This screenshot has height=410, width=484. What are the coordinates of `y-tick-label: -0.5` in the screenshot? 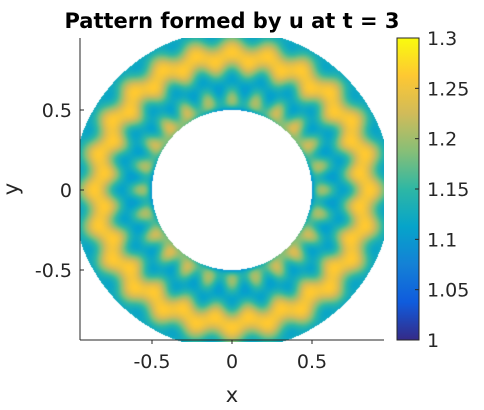 It's located at (53, 271).